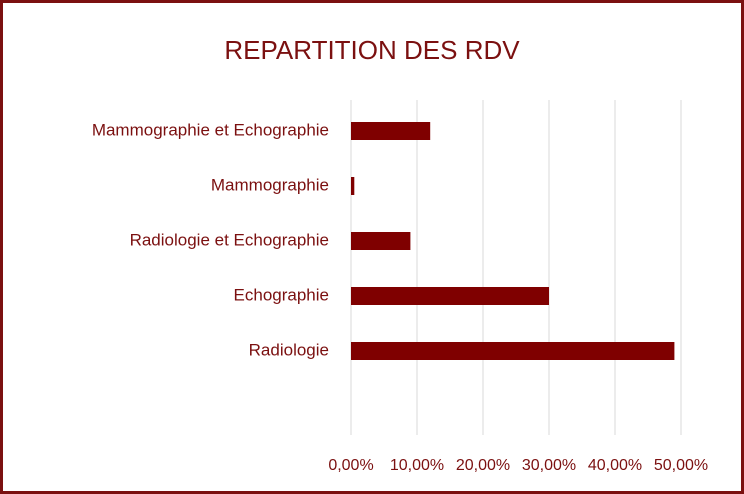 The width and height of the screenshot is (744, 494). What do you see at coordinates (372, 50) in the screenshot?
I see `chart-title: REPARTITION DES RDV` at bounding box center [372, 50].